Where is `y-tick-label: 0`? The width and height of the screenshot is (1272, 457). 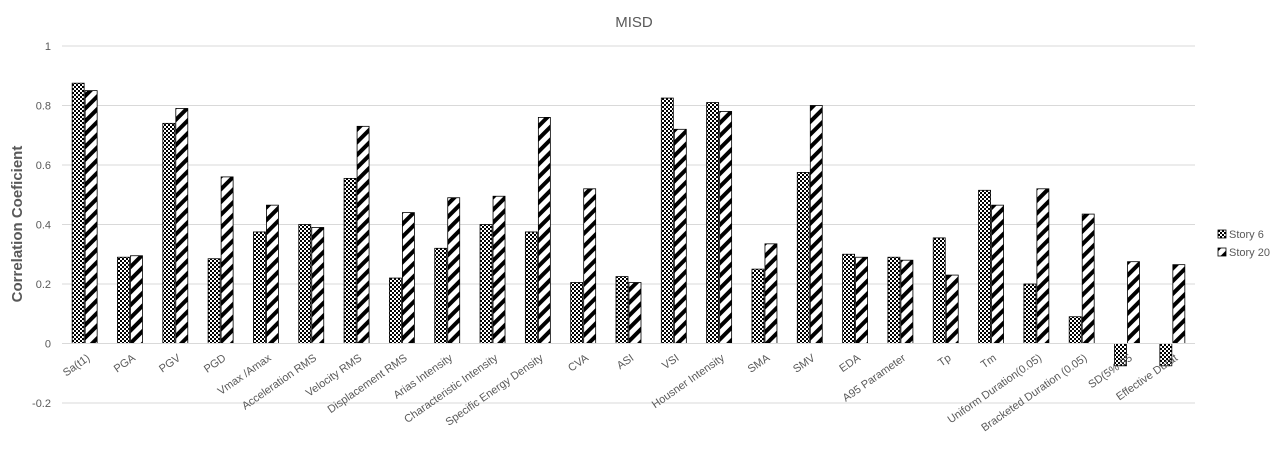 y-tick-label: 0 is located at coordinates (48, 345).